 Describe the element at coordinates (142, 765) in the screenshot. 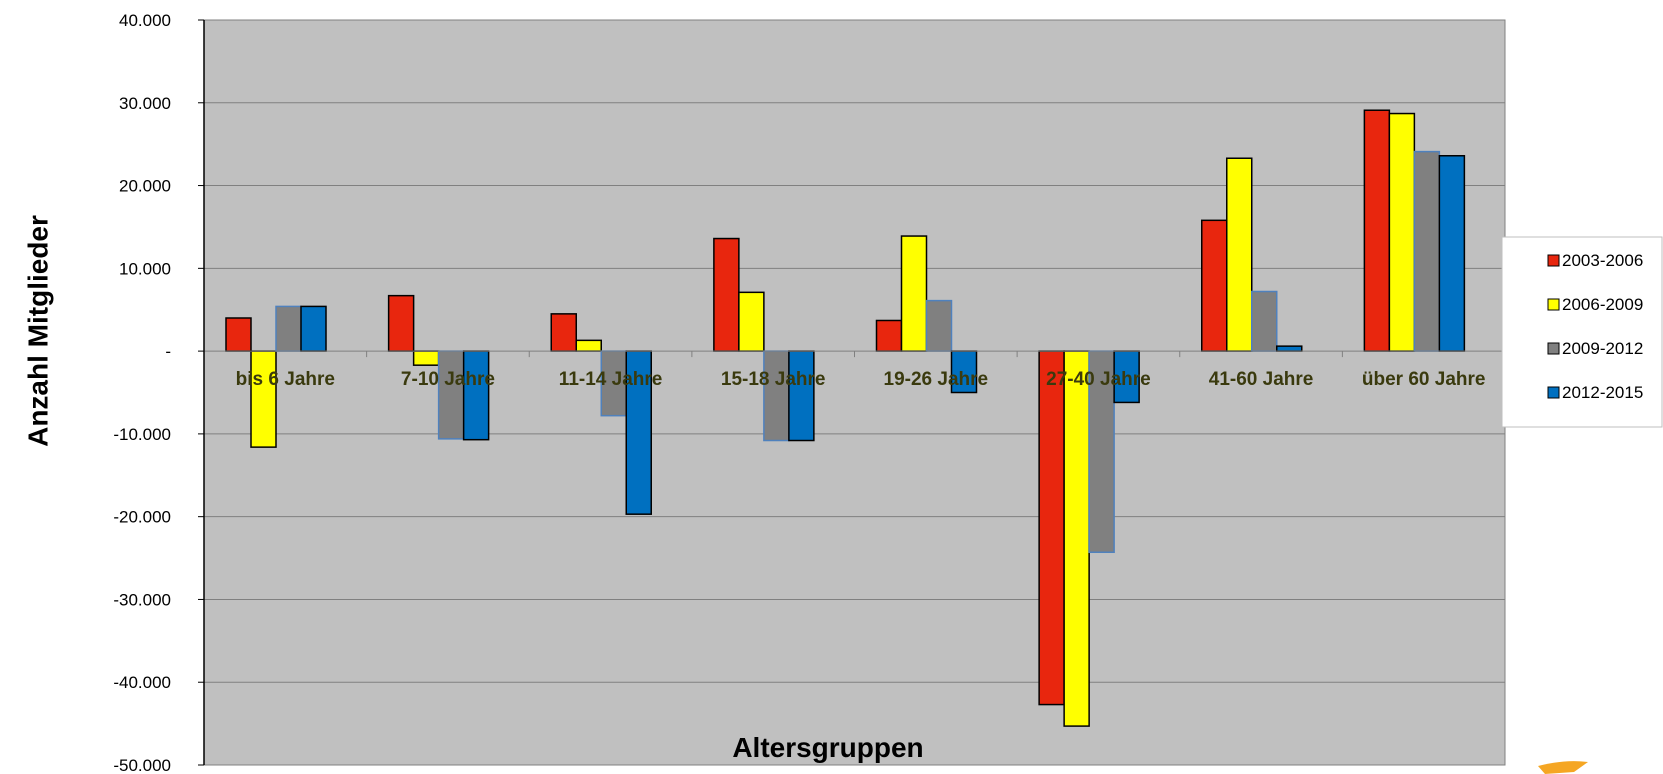

I see `y-tick-label: -50.000` at that location.